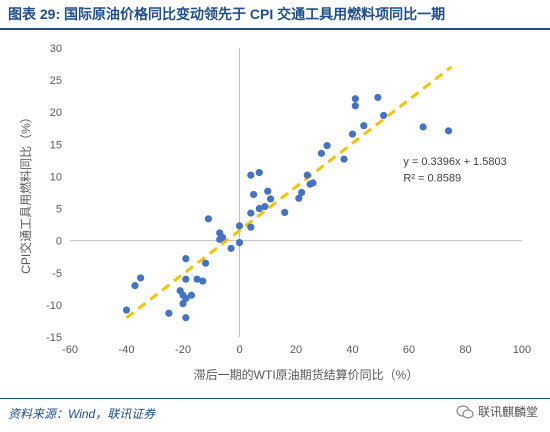 The image size is (550, 432). What do you see at coordinates (296, 350) in the screenshot?
I see `x-tick-label: 20` at bounding box center [296, 350].